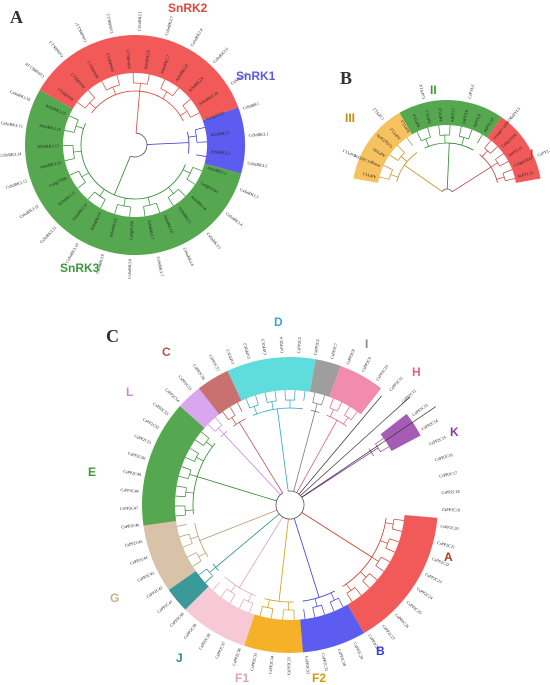 The width and height of the screenshot is (550, 685). I want to click on panel-a-outer-leaf-label: CsSnRK3.3, so click(249, 193).